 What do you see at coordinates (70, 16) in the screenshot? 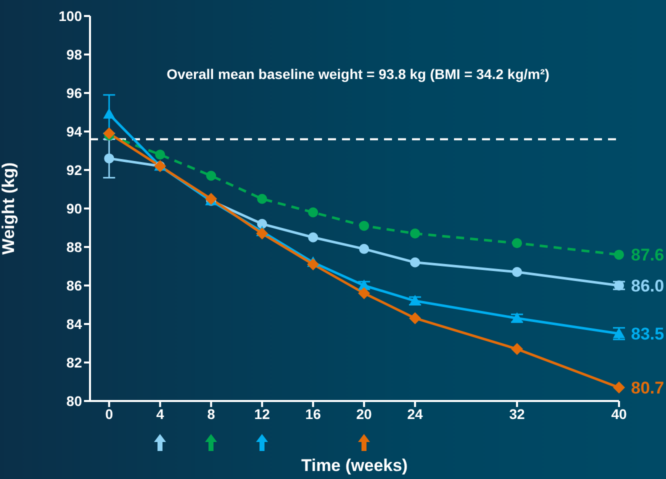
I see `y-tick-label: 100` at bounding box center [70, 16].